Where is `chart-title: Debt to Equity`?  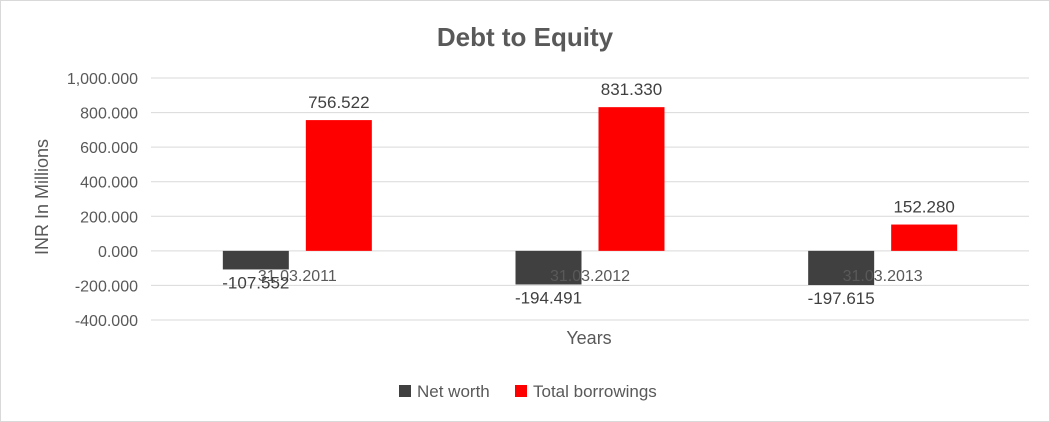
chart-title: Debt to Equity is located at coordinates (525, 37).